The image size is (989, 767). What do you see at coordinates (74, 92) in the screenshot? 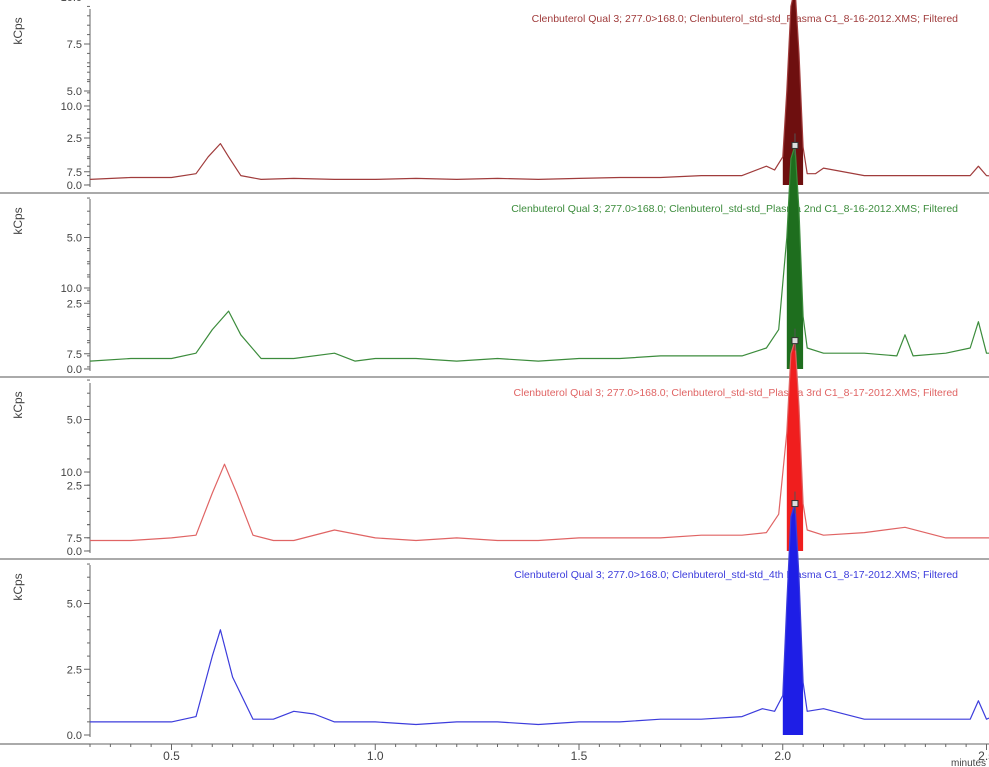
I see `panel-1-y-tick-label: 5.0` at bounding box center [74, 92].